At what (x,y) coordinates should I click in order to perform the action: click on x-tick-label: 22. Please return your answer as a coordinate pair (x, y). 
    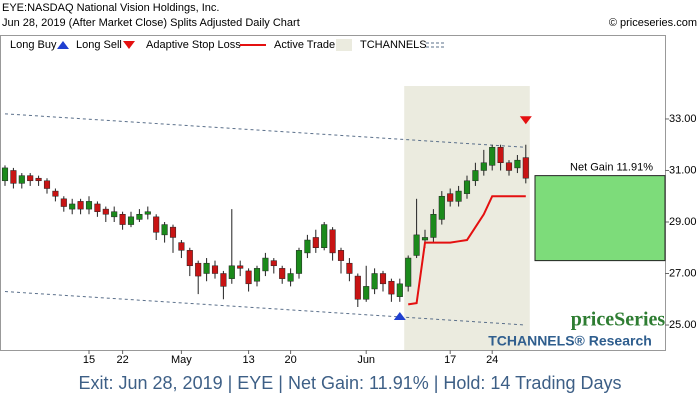
    Looking at the image, I should click on (122, 360).